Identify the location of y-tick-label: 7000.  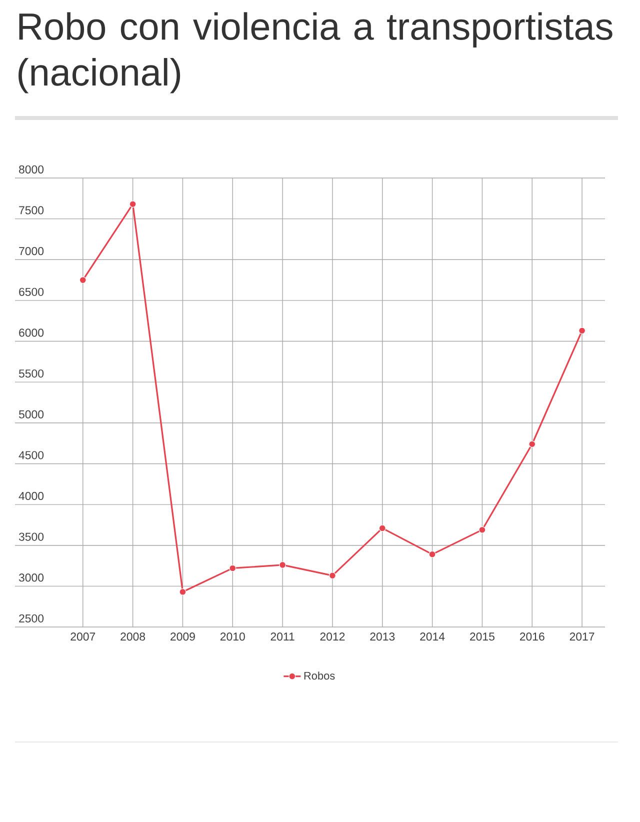
(31, 251).